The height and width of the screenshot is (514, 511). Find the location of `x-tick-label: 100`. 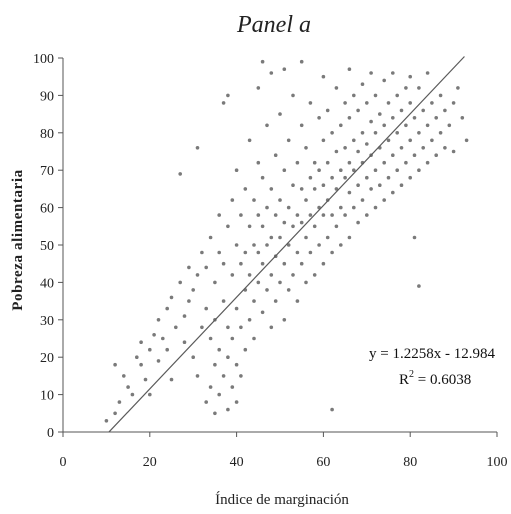

x-tick-label: 100 is located at coordinates (497, 462).